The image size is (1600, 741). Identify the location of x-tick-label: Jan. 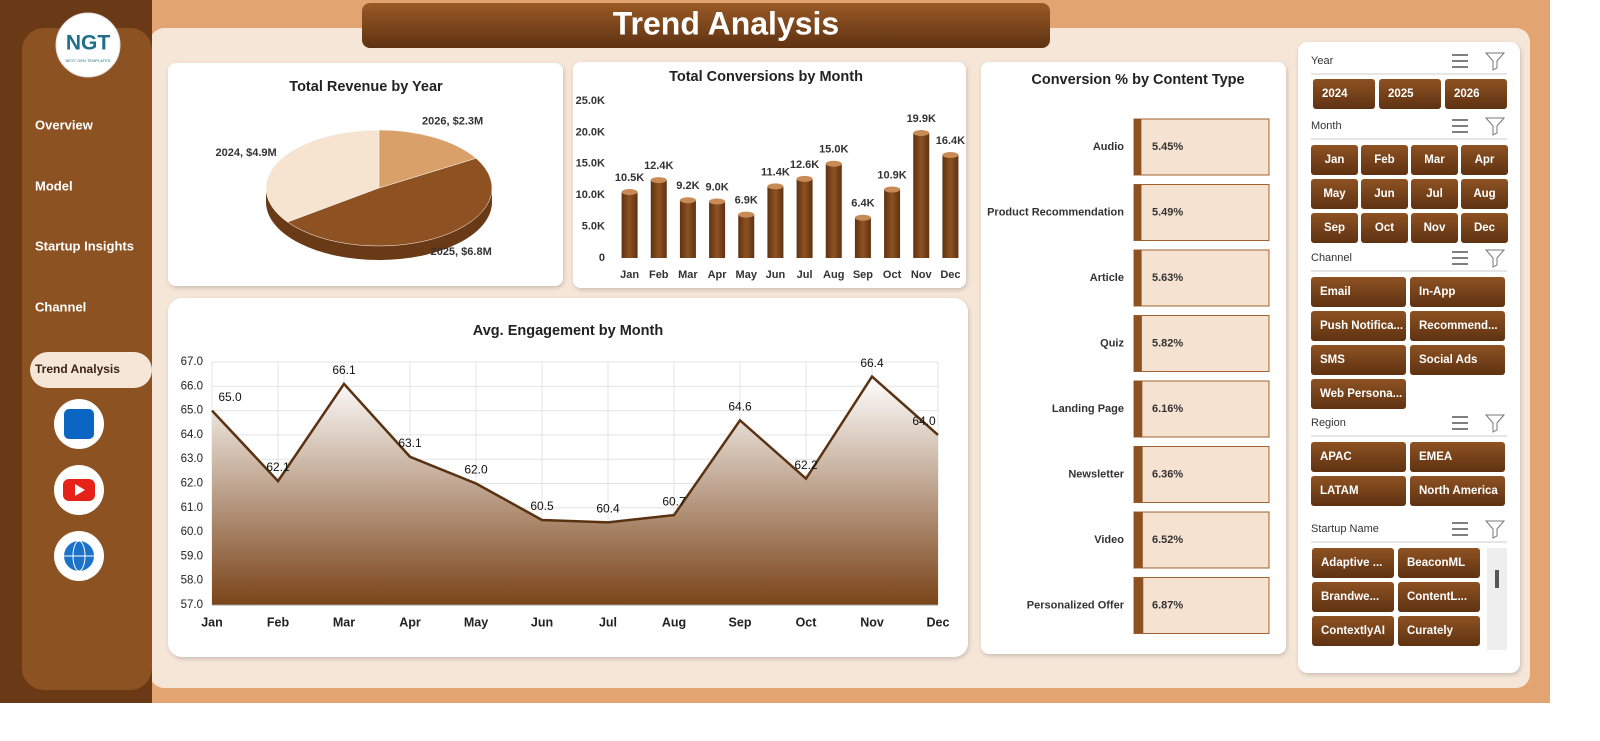
(212, 622).